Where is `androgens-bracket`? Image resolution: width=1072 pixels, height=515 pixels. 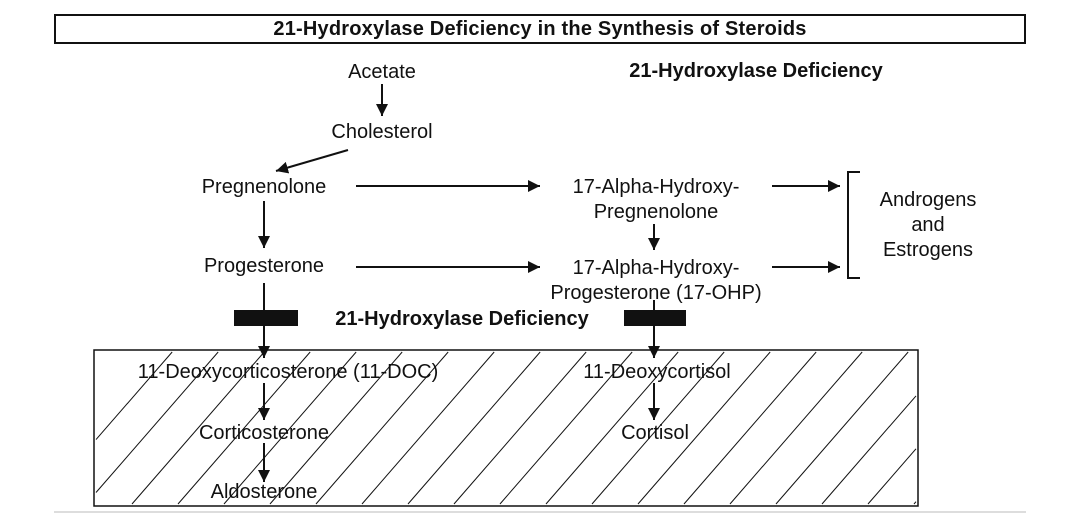 androgens-bracket is located at coordinates (853, 225).